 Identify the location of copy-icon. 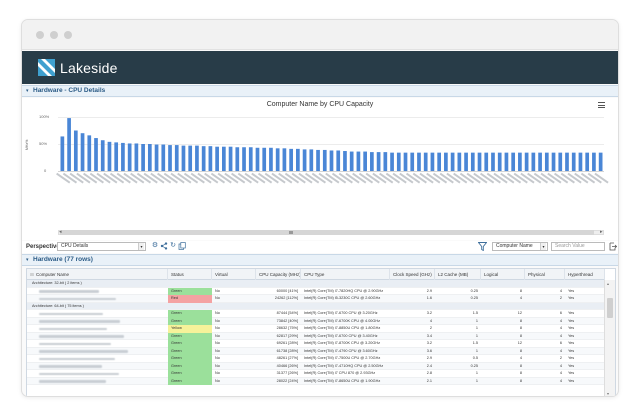
(182, 246).